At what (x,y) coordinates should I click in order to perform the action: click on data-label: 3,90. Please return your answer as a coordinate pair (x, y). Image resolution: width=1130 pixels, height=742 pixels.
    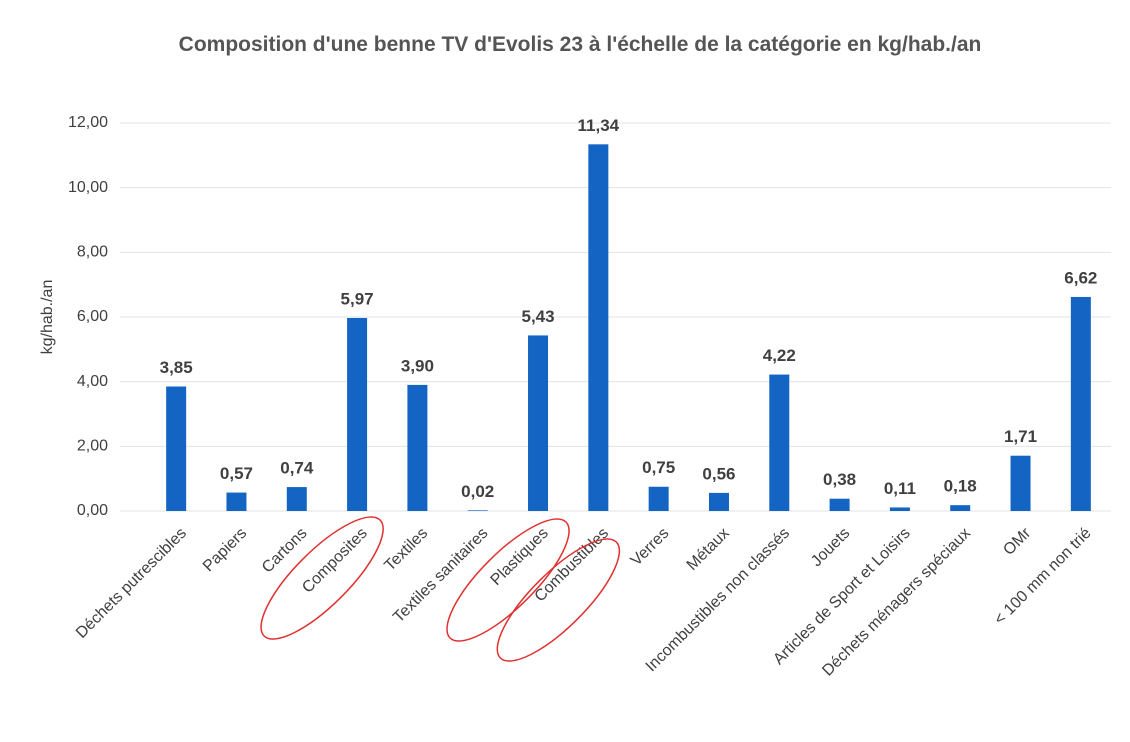
    Looking at the image, I should click on (417, 365).